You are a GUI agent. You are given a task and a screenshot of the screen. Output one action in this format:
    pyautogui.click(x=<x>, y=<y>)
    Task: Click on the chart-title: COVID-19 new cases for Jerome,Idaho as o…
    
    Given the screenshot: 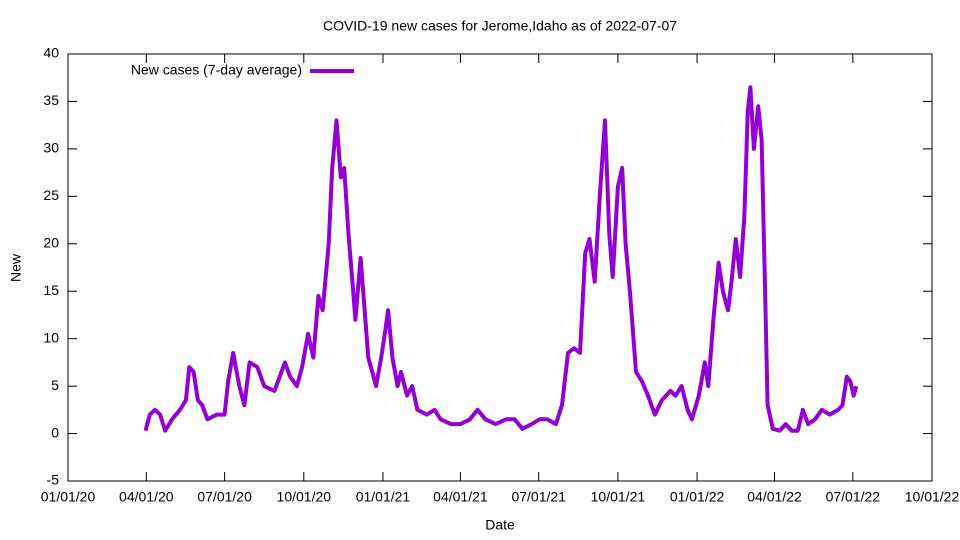 What is the action you would take?
    pyautogui.click(x=500, y=26)
    